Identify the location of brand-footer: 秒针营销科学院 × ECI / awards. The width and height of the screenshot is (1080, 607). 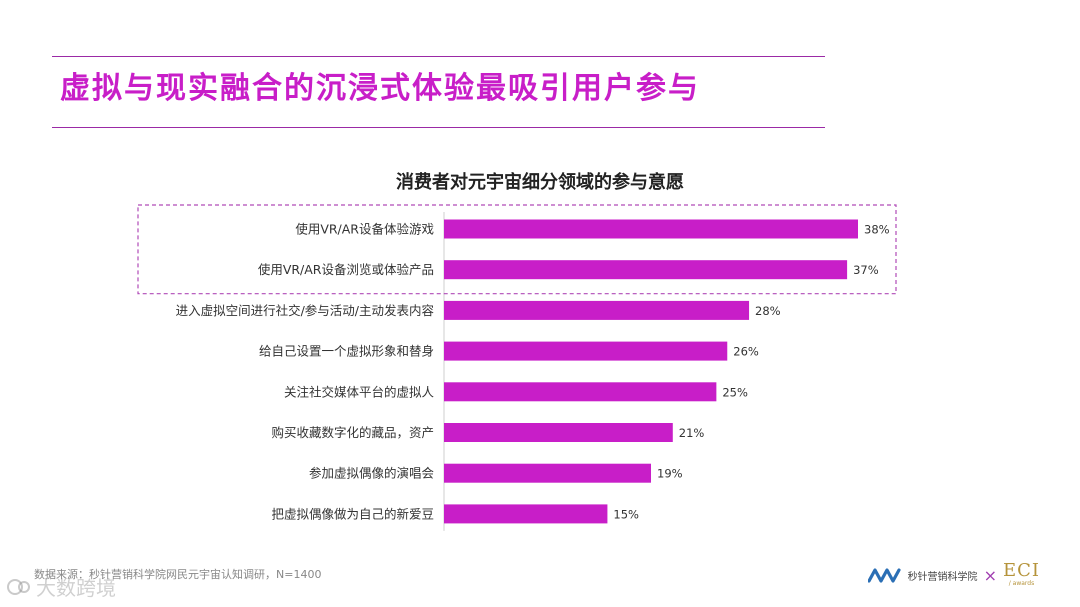
(953, 575).